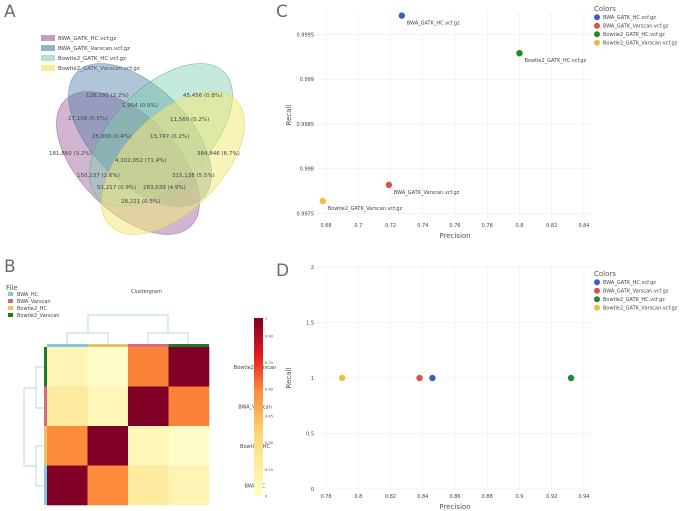 Image resolution: width=685 pixels, height=511 pixels. What do you see at coordinates (282, 12) in the screenshot?
I see `panel-label-c: C` at bounding box center [282, 12].